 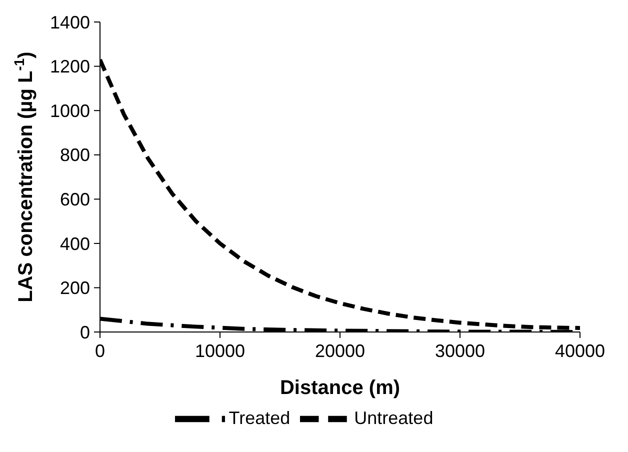 What do you see at coordinates (70, 110) in the screenshot?
I see `y-tick-label: 1000` at bounding box center [70, 110].